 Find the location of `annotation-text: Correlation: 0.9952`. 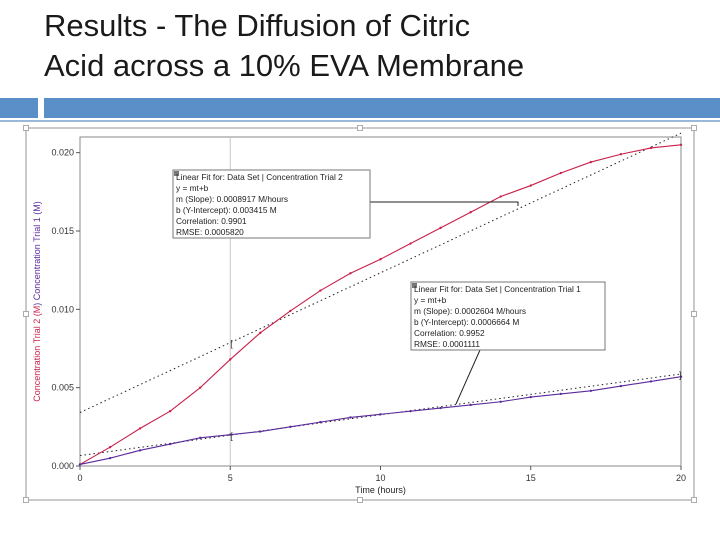

annotation-text: Correlation: 0.9952 is located at coordinates (449, 333).